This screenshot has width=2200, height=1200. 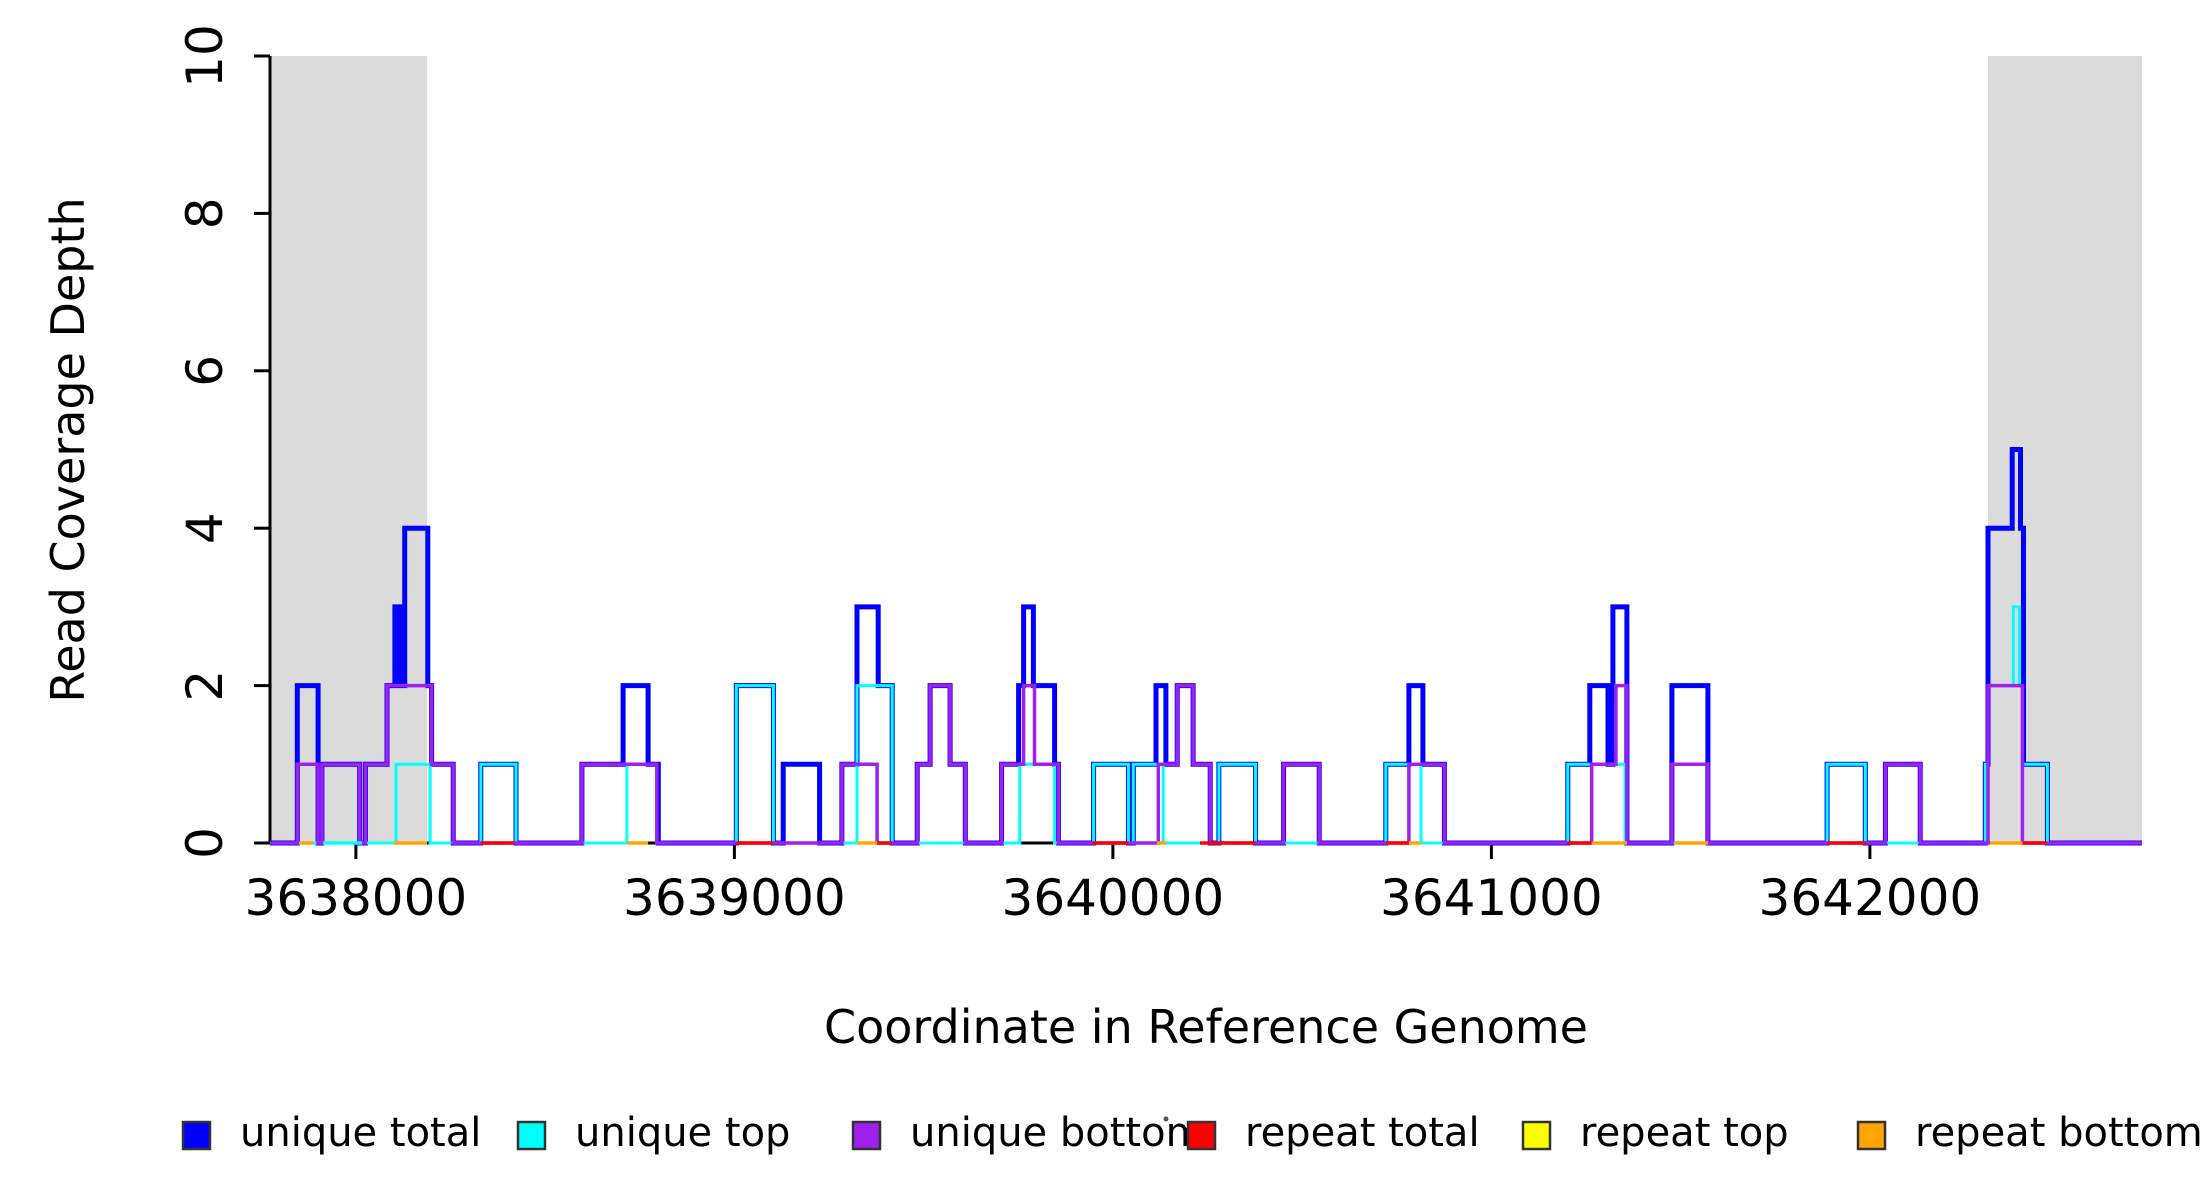 I want to click on legend-label: unique total, so click(x=360, y=1133).